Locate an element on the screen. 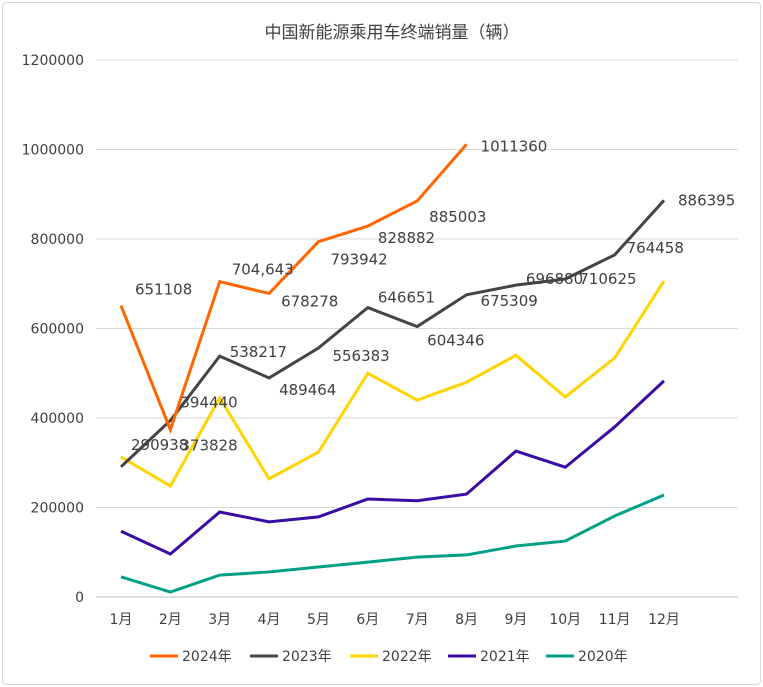 Image resolution: width=763 pixels, height=687 pixels. x-tick-label: 5月 is located at coordinates (318, 620).